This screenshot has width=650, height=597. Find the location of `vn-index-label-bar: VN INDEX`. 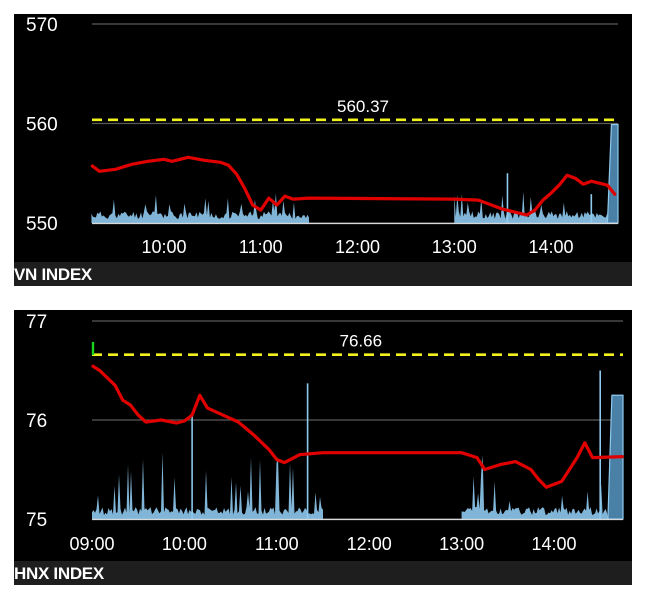

vn-index-label-bar: VN INDEX is located at coordinates (323, 274).